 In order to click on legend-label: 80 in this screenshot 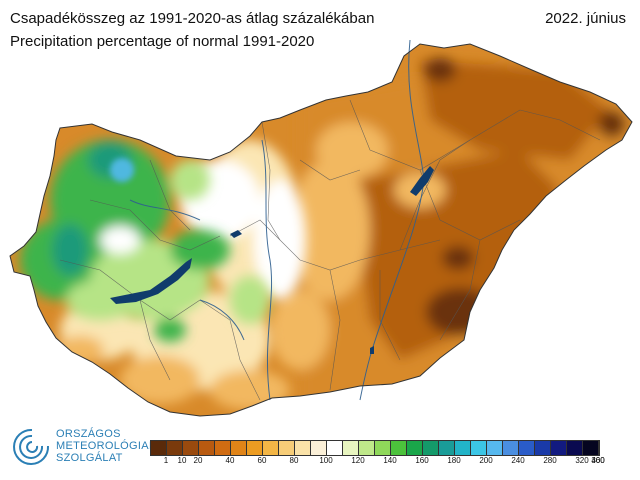, I will do `click(294, 460)`.